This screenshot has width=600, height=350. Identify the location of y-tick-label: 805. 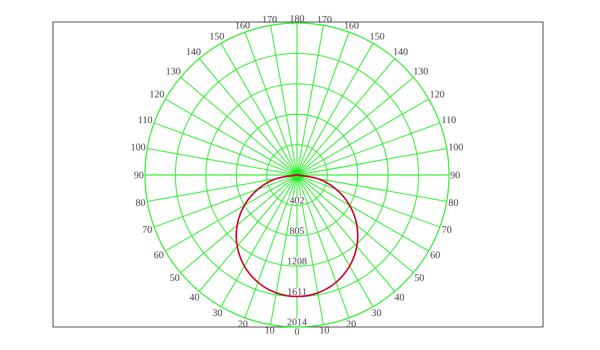
(297, 230).